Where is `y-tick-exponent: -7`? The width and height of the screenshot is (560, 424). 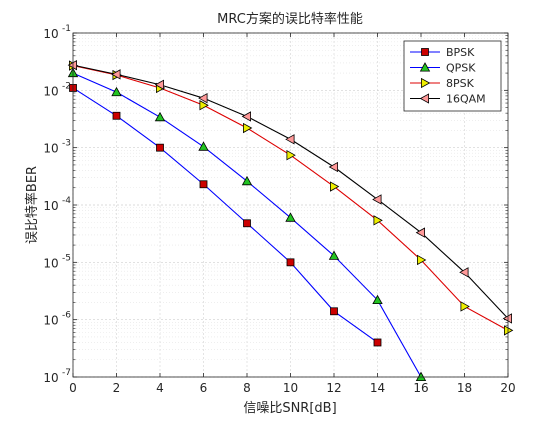 y-tick-exponent: -7 is located at coordinates (66, 373).